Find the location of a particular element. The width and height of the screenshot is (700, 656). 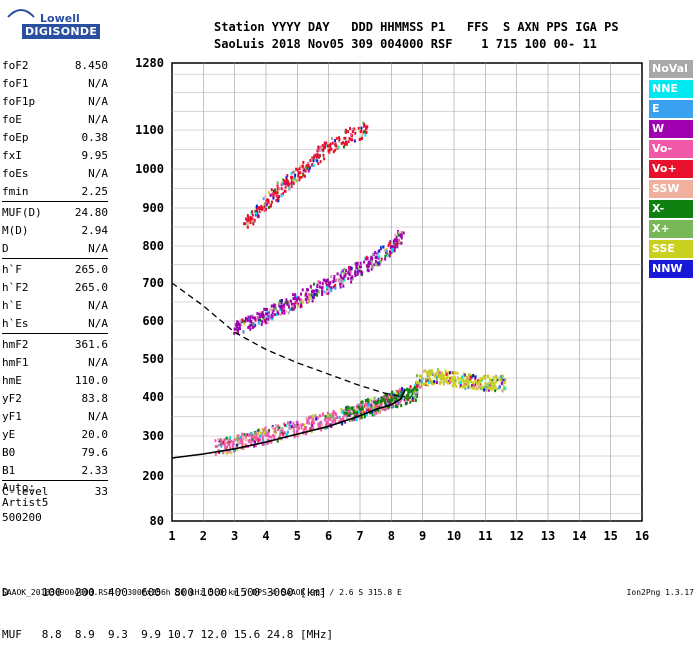

param-value: 2.25 is located at coordinates (95, 191).